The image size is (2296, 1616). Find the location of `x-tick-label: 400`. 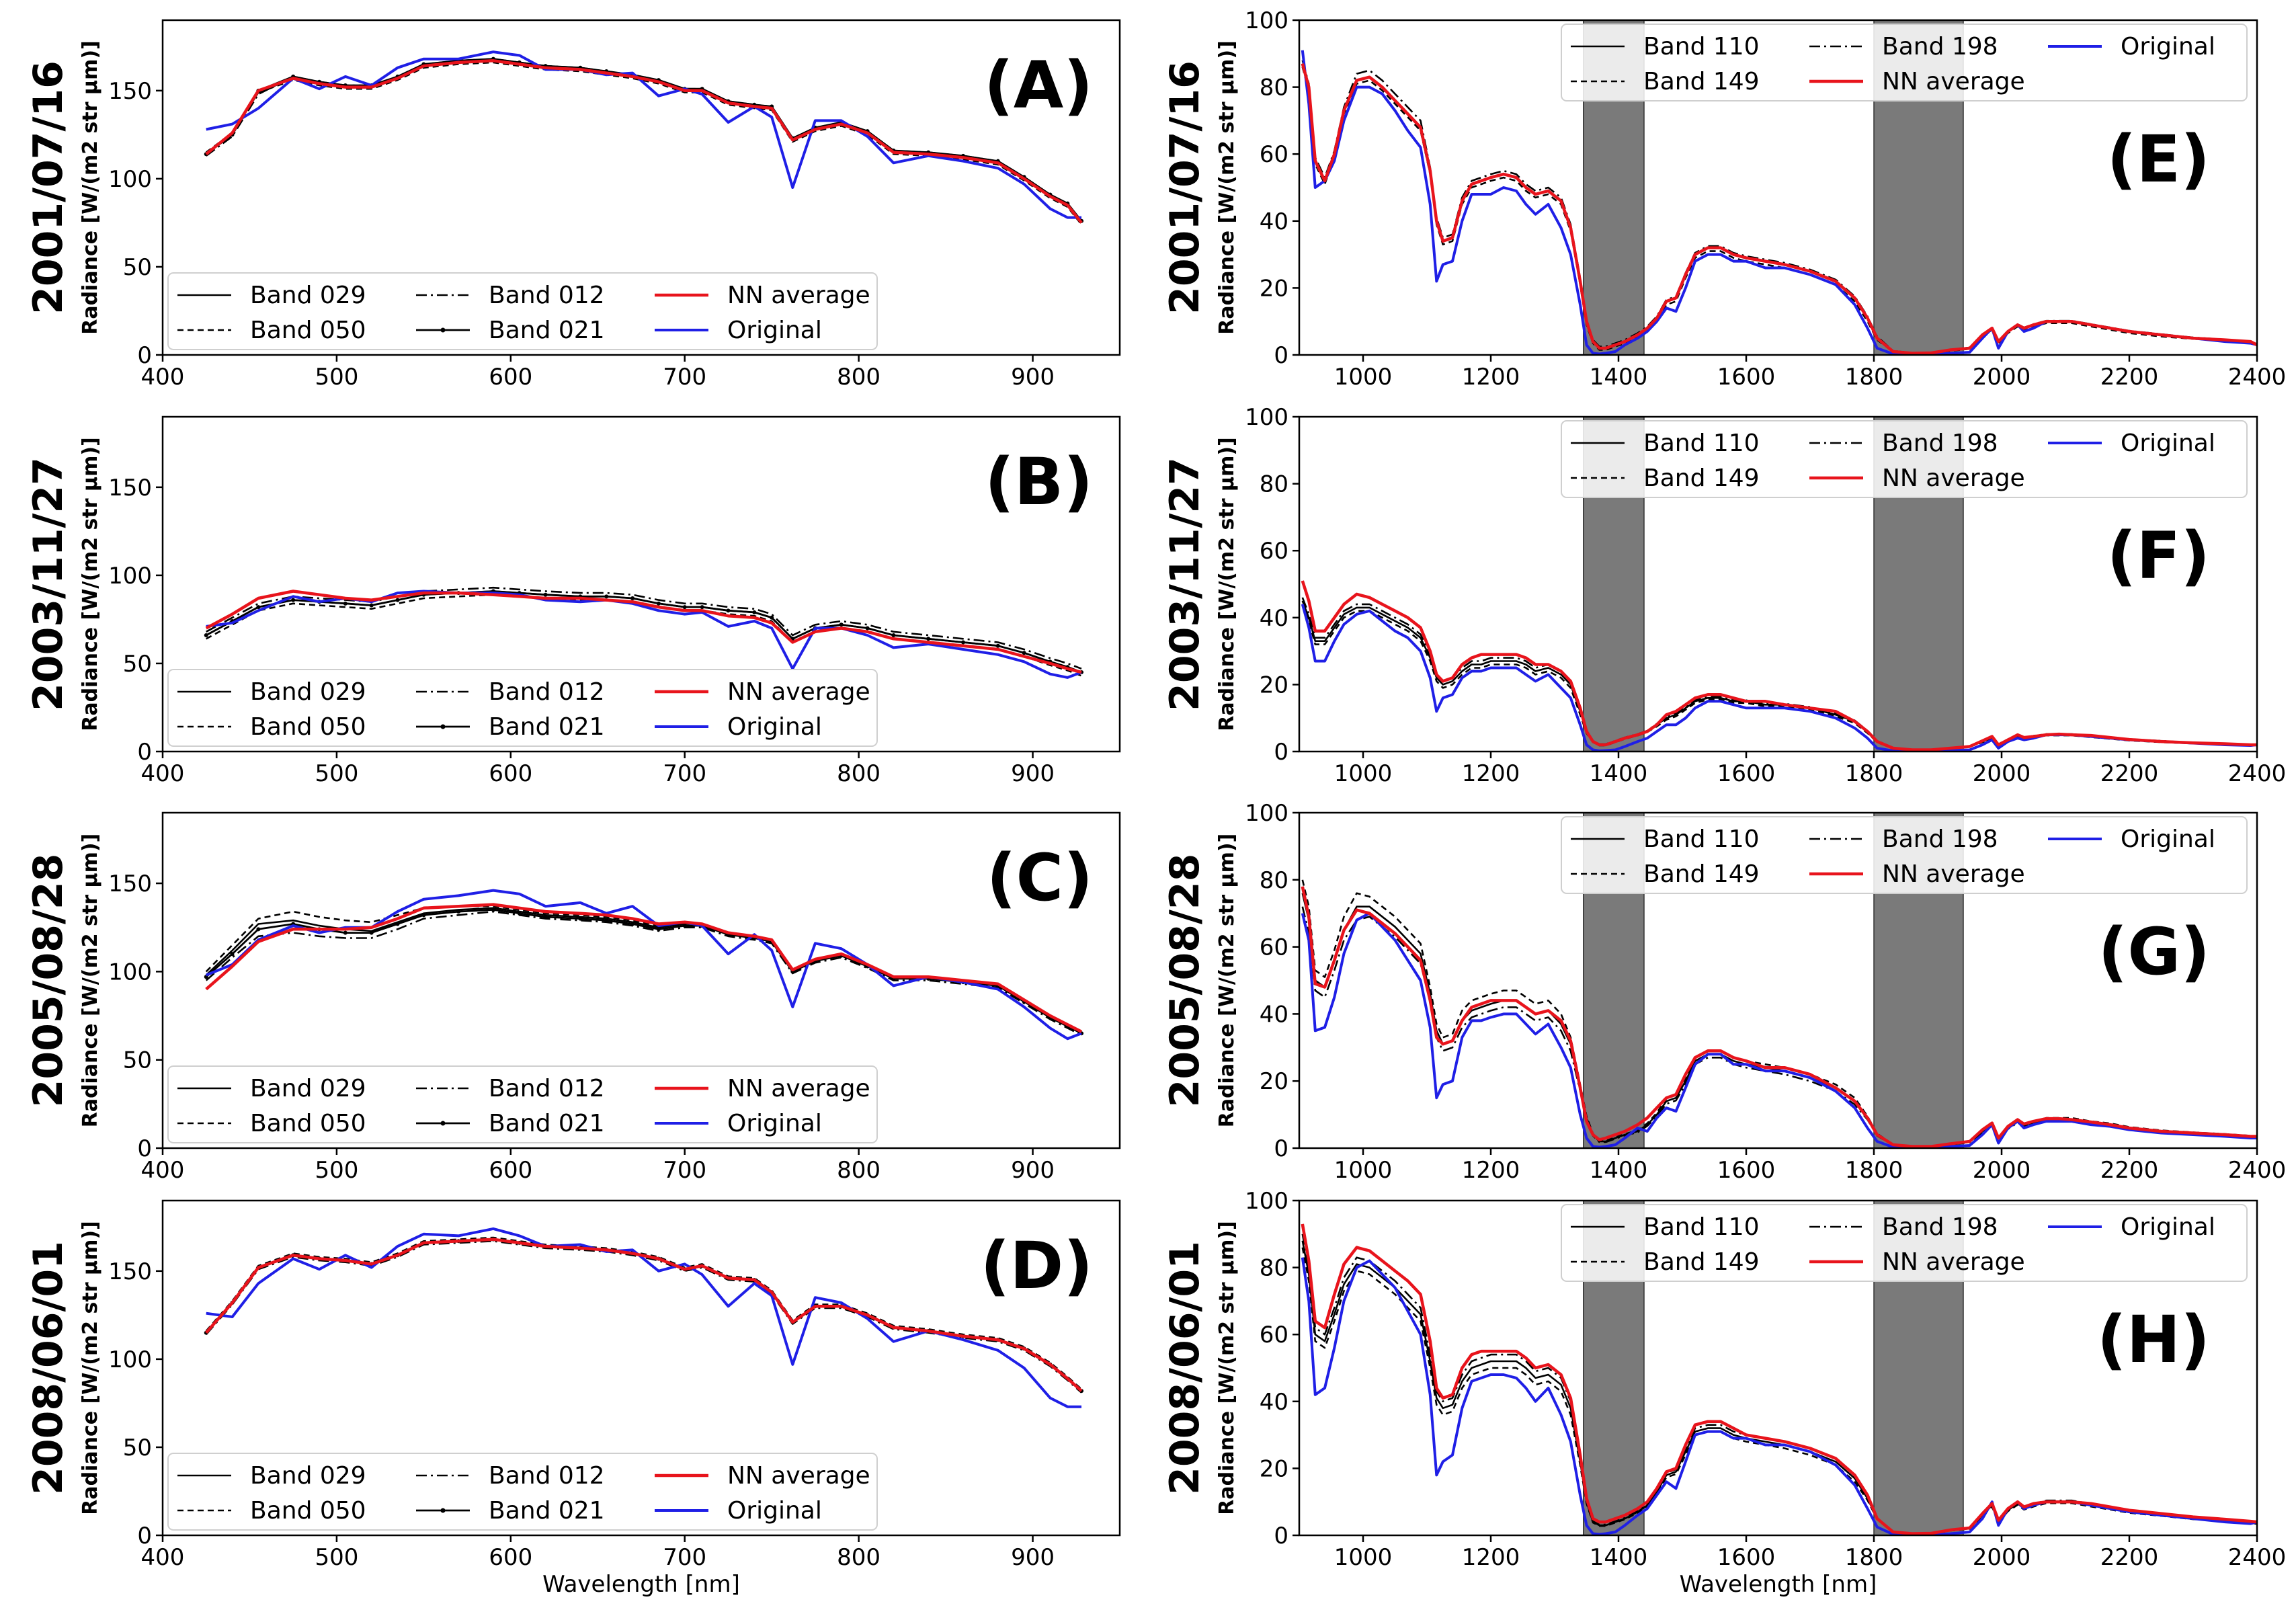

x-tick-label: 400 is located at coordinates (163, 1557).